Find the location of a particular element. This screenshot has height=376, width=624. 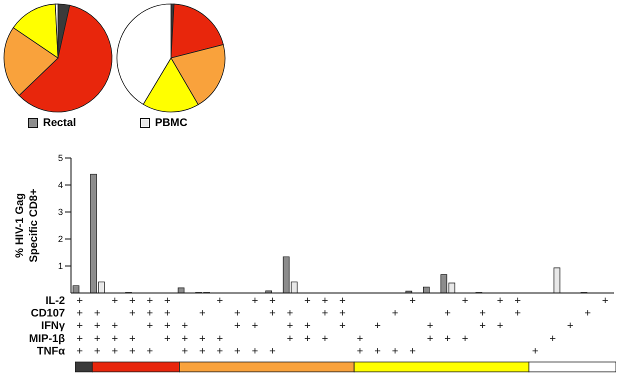

y-tick-label: CD107 is located at coordinates (47, 314).